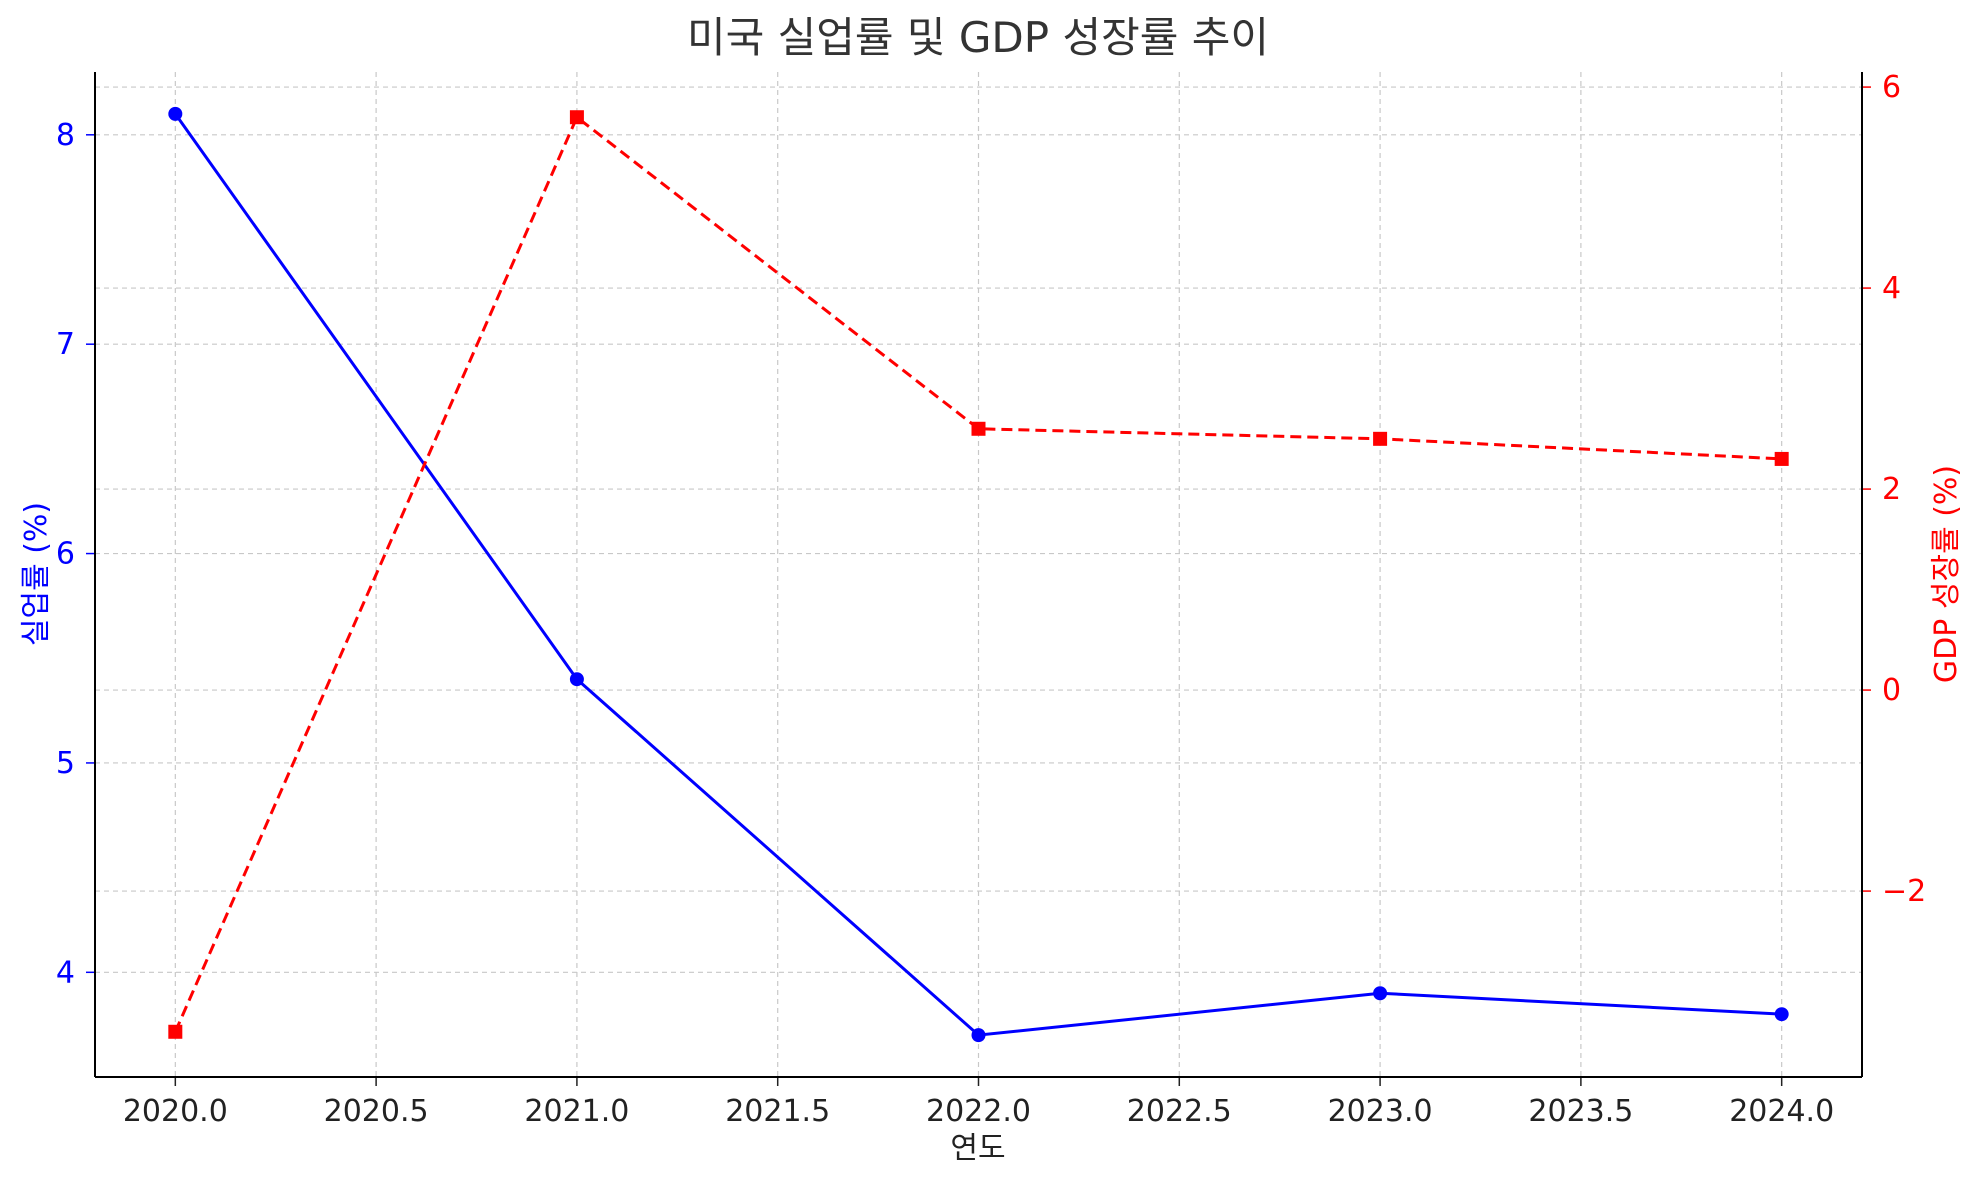 The width and height of the screenshot is (1979, 1180). What do you see at coordinates (1891, 489) in the screenshot?
I see `right-y-tick-label: 2` at bounding box center [1891, 489].